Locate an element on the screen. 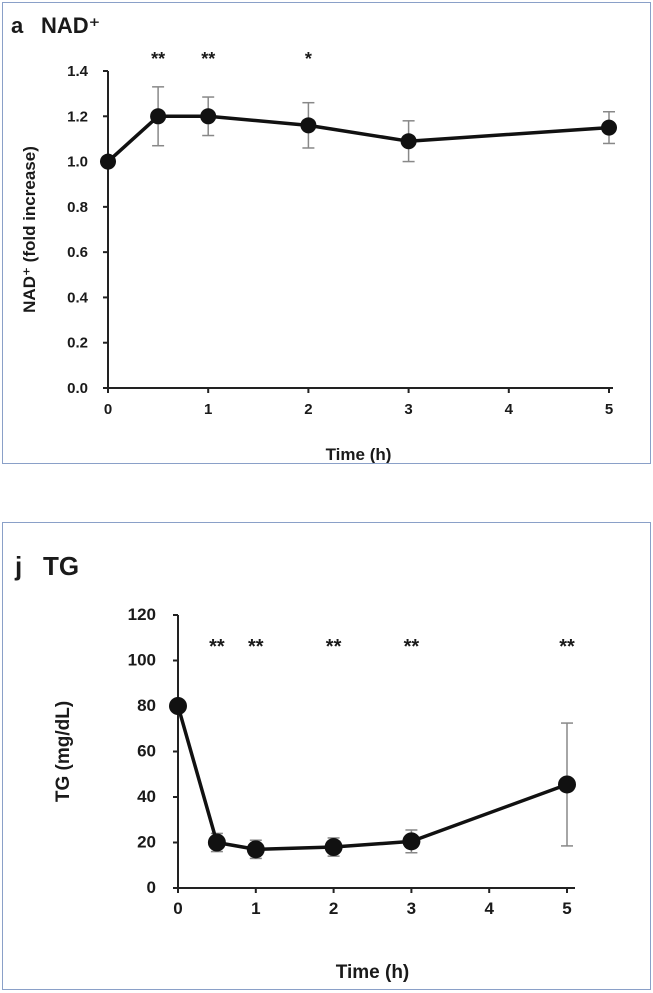 Image resolution: width=653 pixels, height=993 pixels. tg-y-tick-label: 40 is located at coordinates (146, 796).